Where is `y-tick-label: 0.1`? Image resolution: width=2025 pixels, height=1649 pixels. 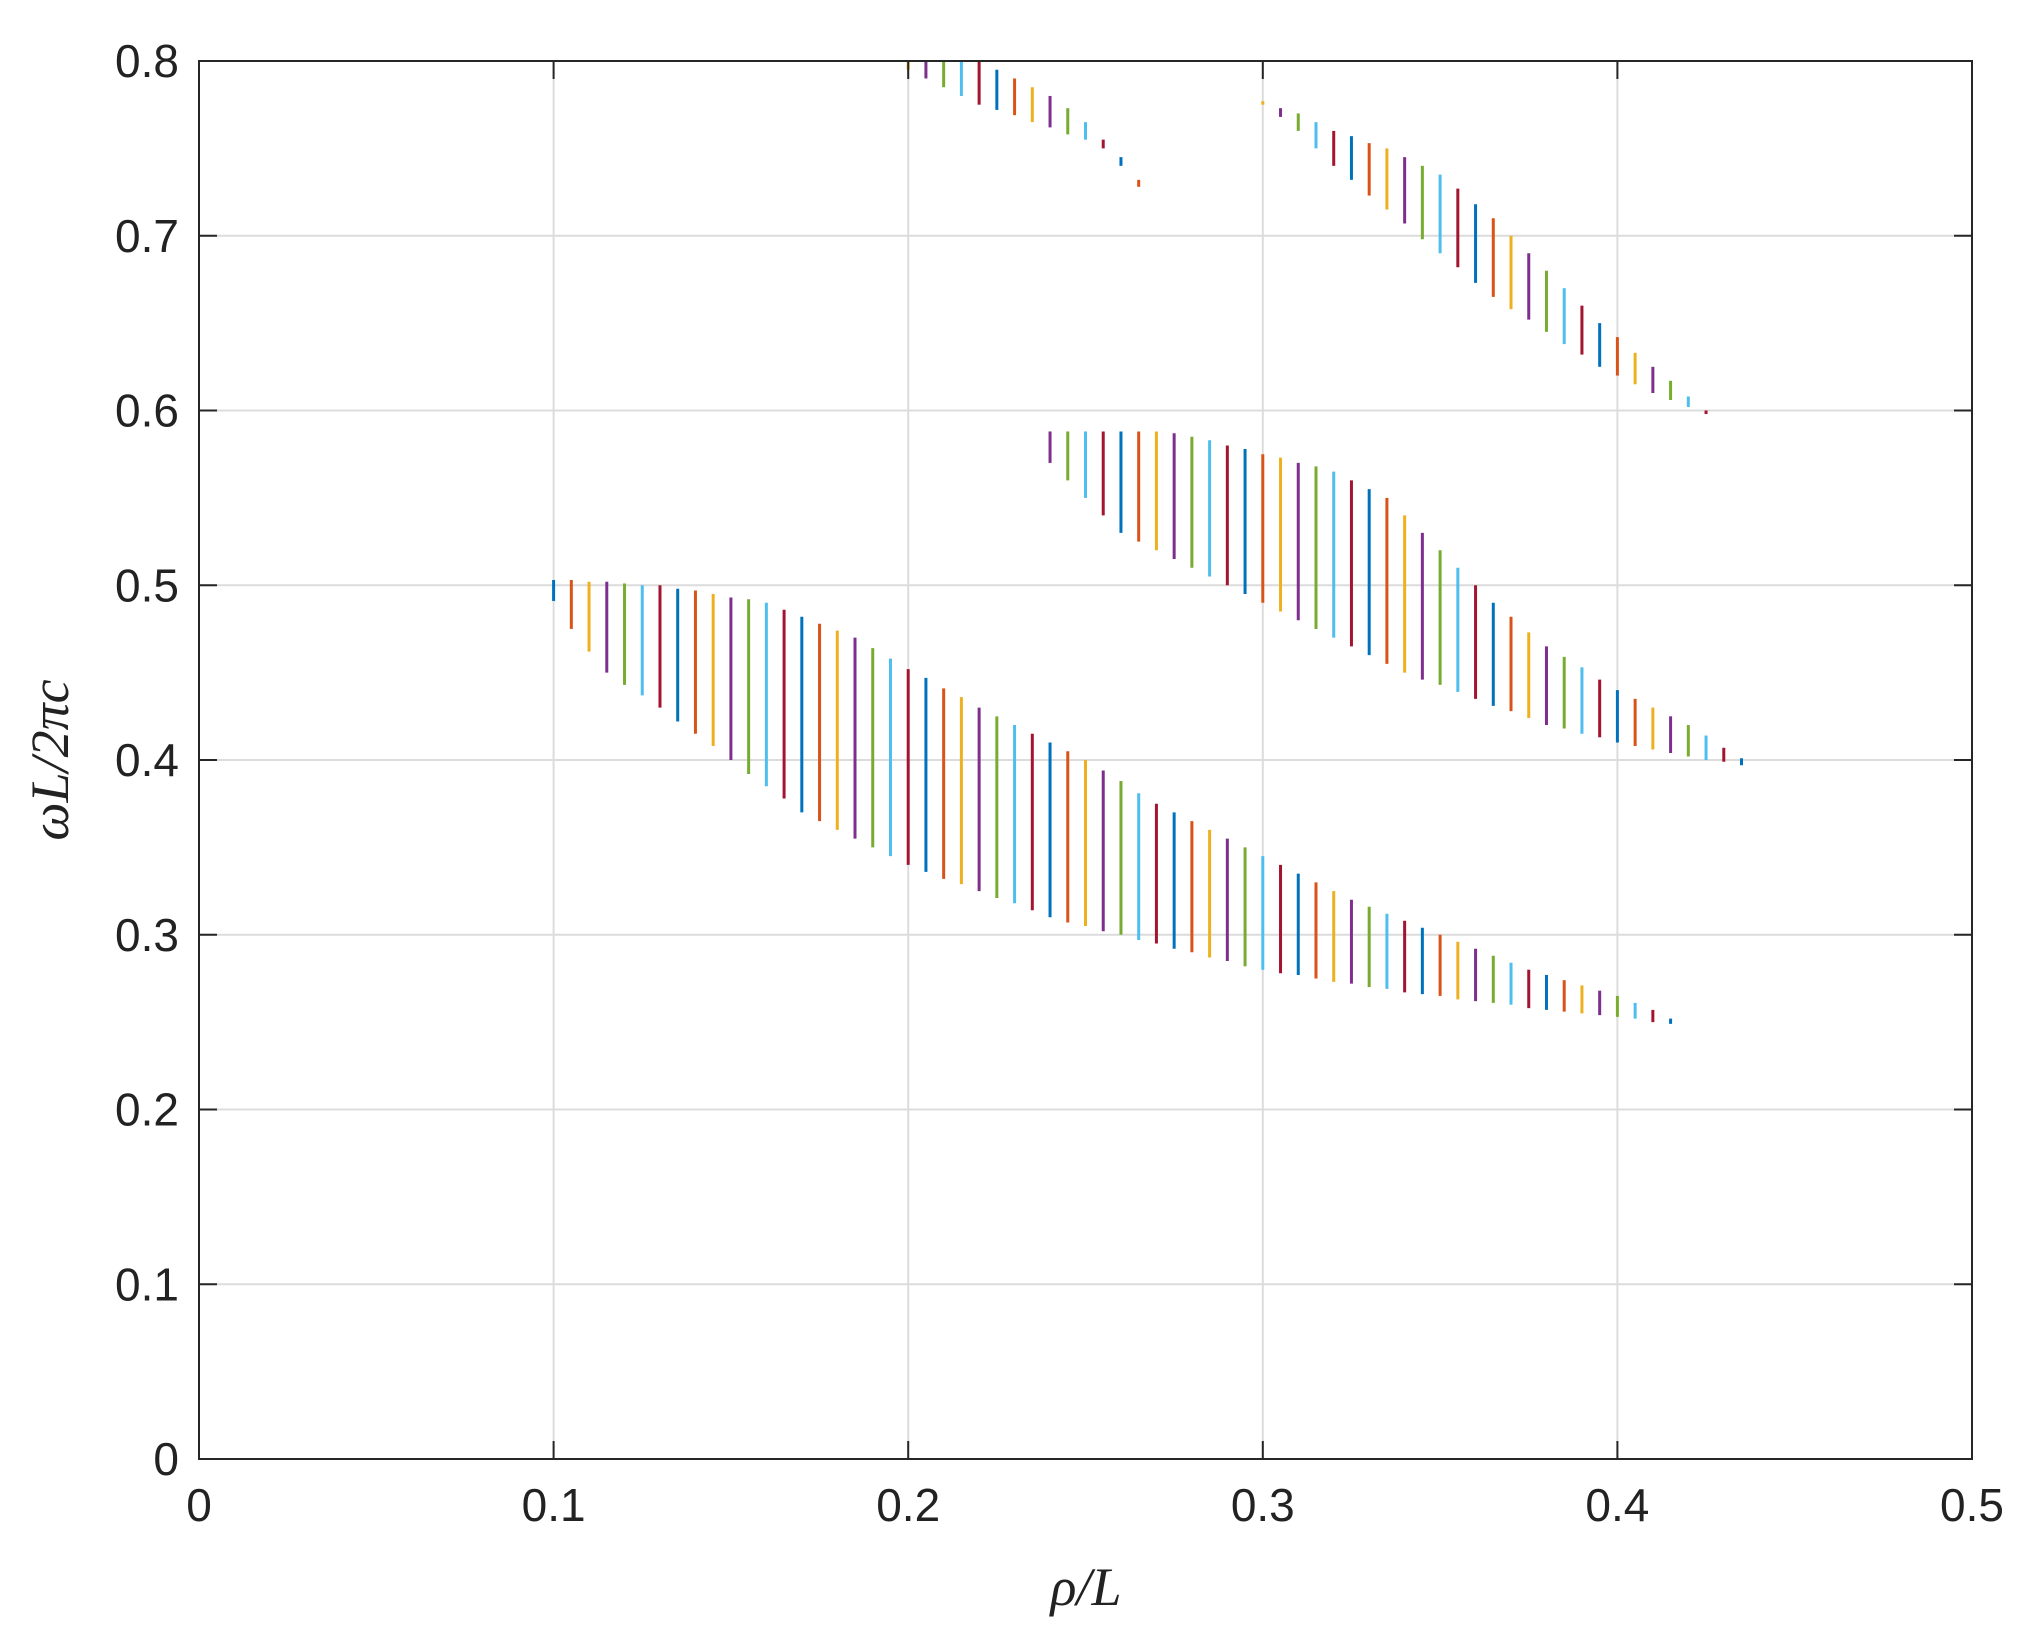 y-tick-label: 0.1 is located at coordinates (147, 1284).